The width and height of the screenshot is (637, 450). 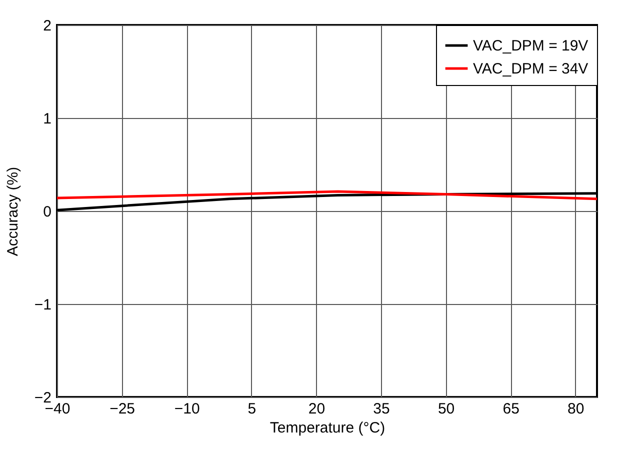 What do you see at coordinates (47, 26) in the screenshot?
I see `y-tick-label: 2` at bounding box center [47, 26].